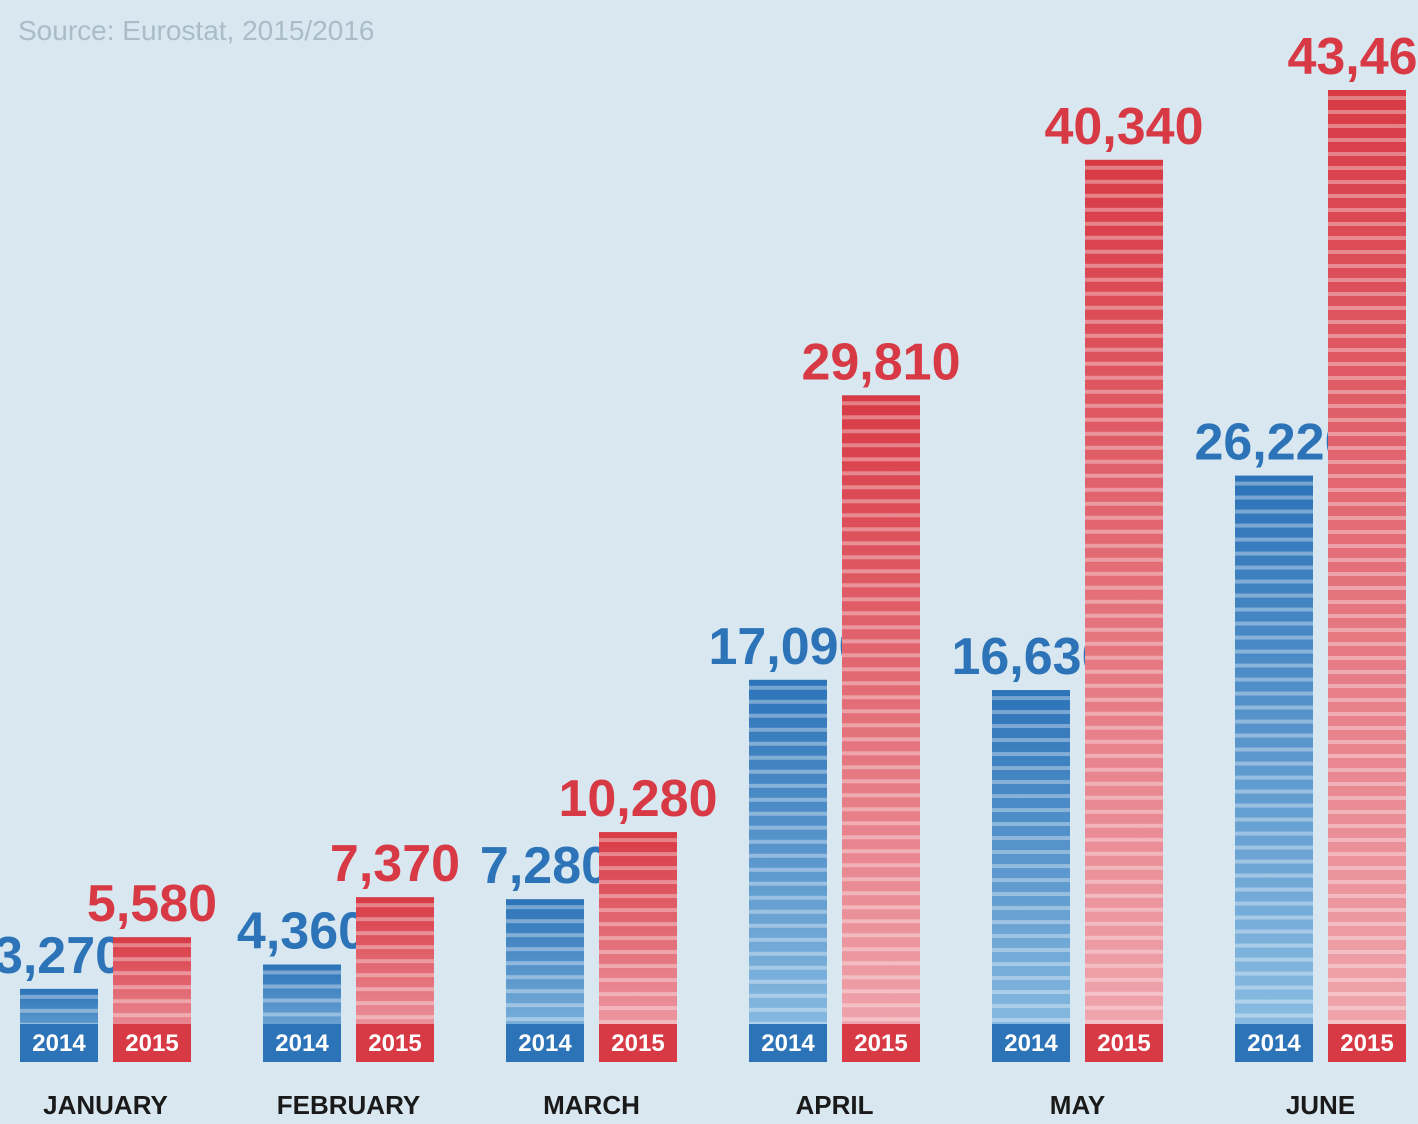 This screenshot has width=1418, height=1124. Describe the element at coordinates (591, 1105) in the screenshot. I see `category-label-march: MARCH` at that location.